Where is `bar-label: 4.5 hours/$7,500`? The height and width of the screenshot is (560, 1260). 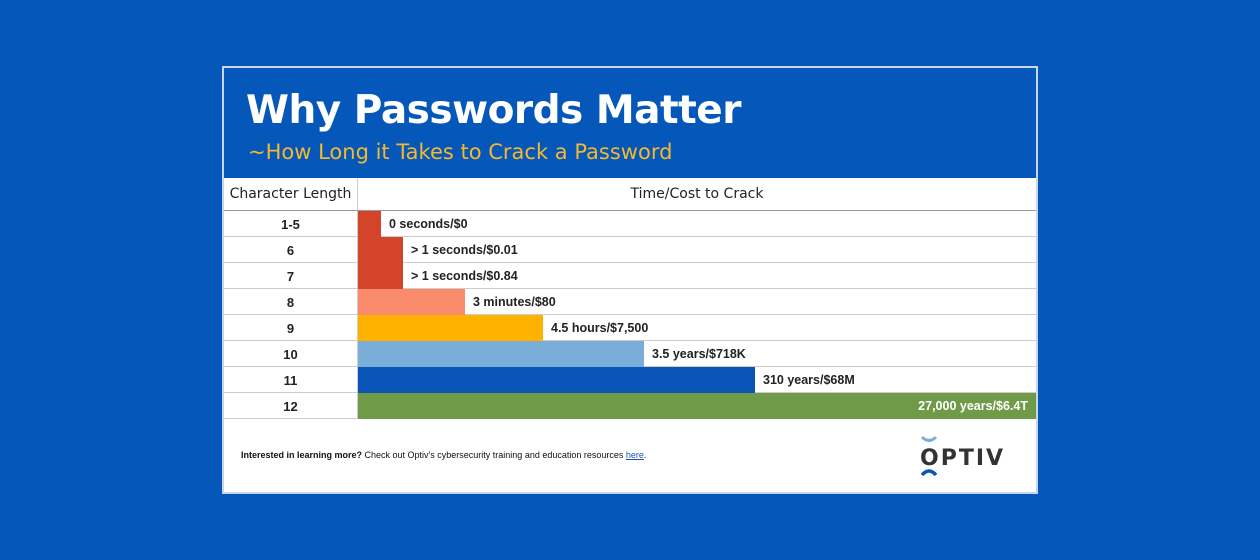
bar-label: 4.5 hours/$7,500 is located at coordinates (600, 328).